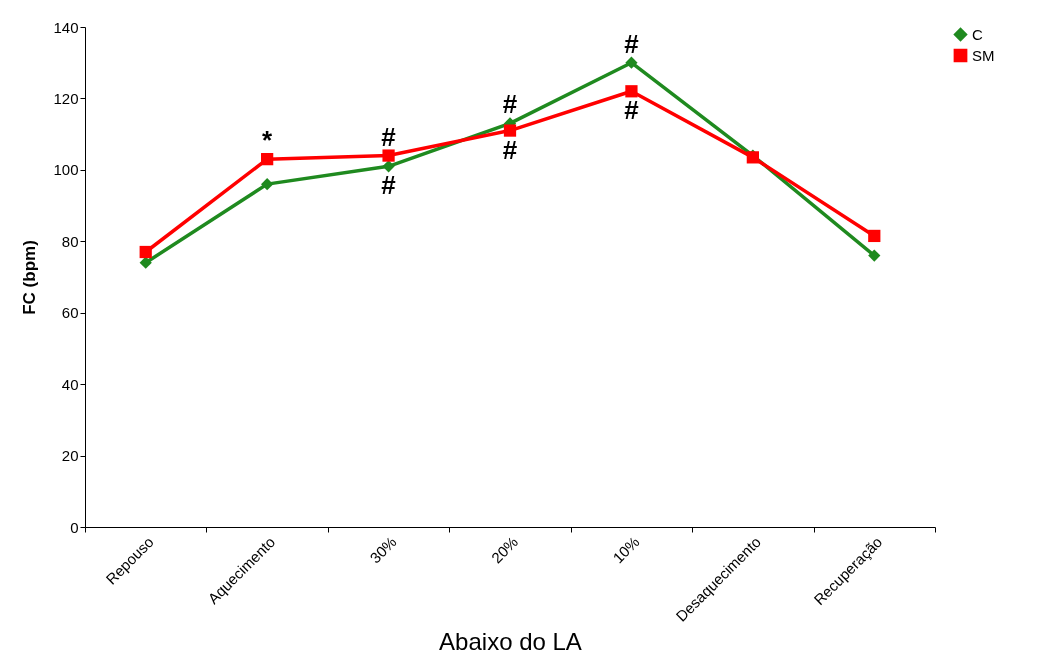  I want to click on y-tick-label: 40, so click(70, 384).